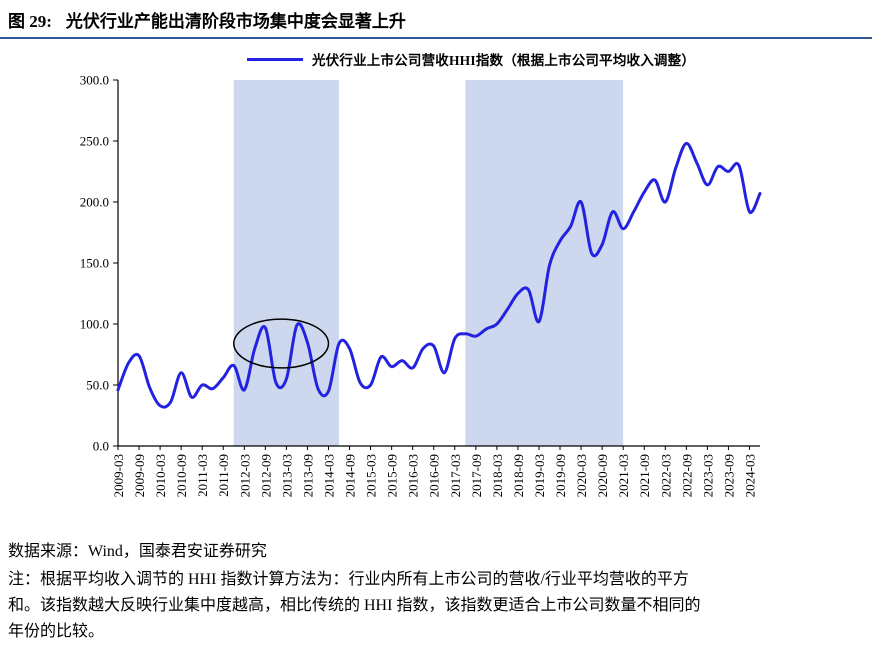 This screenshot has height=652, width=872. I want to click on svg-text: 2010-09, so click(181, 475).